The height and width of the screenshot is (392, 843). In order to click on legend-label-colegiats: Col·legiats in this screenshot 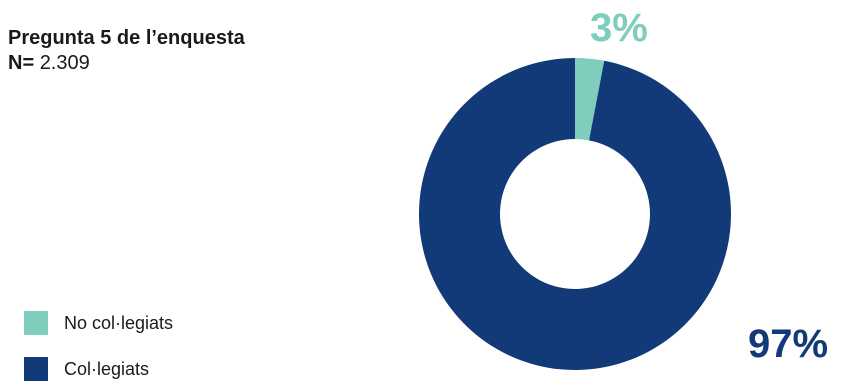, I will do `click(107, 368)`.